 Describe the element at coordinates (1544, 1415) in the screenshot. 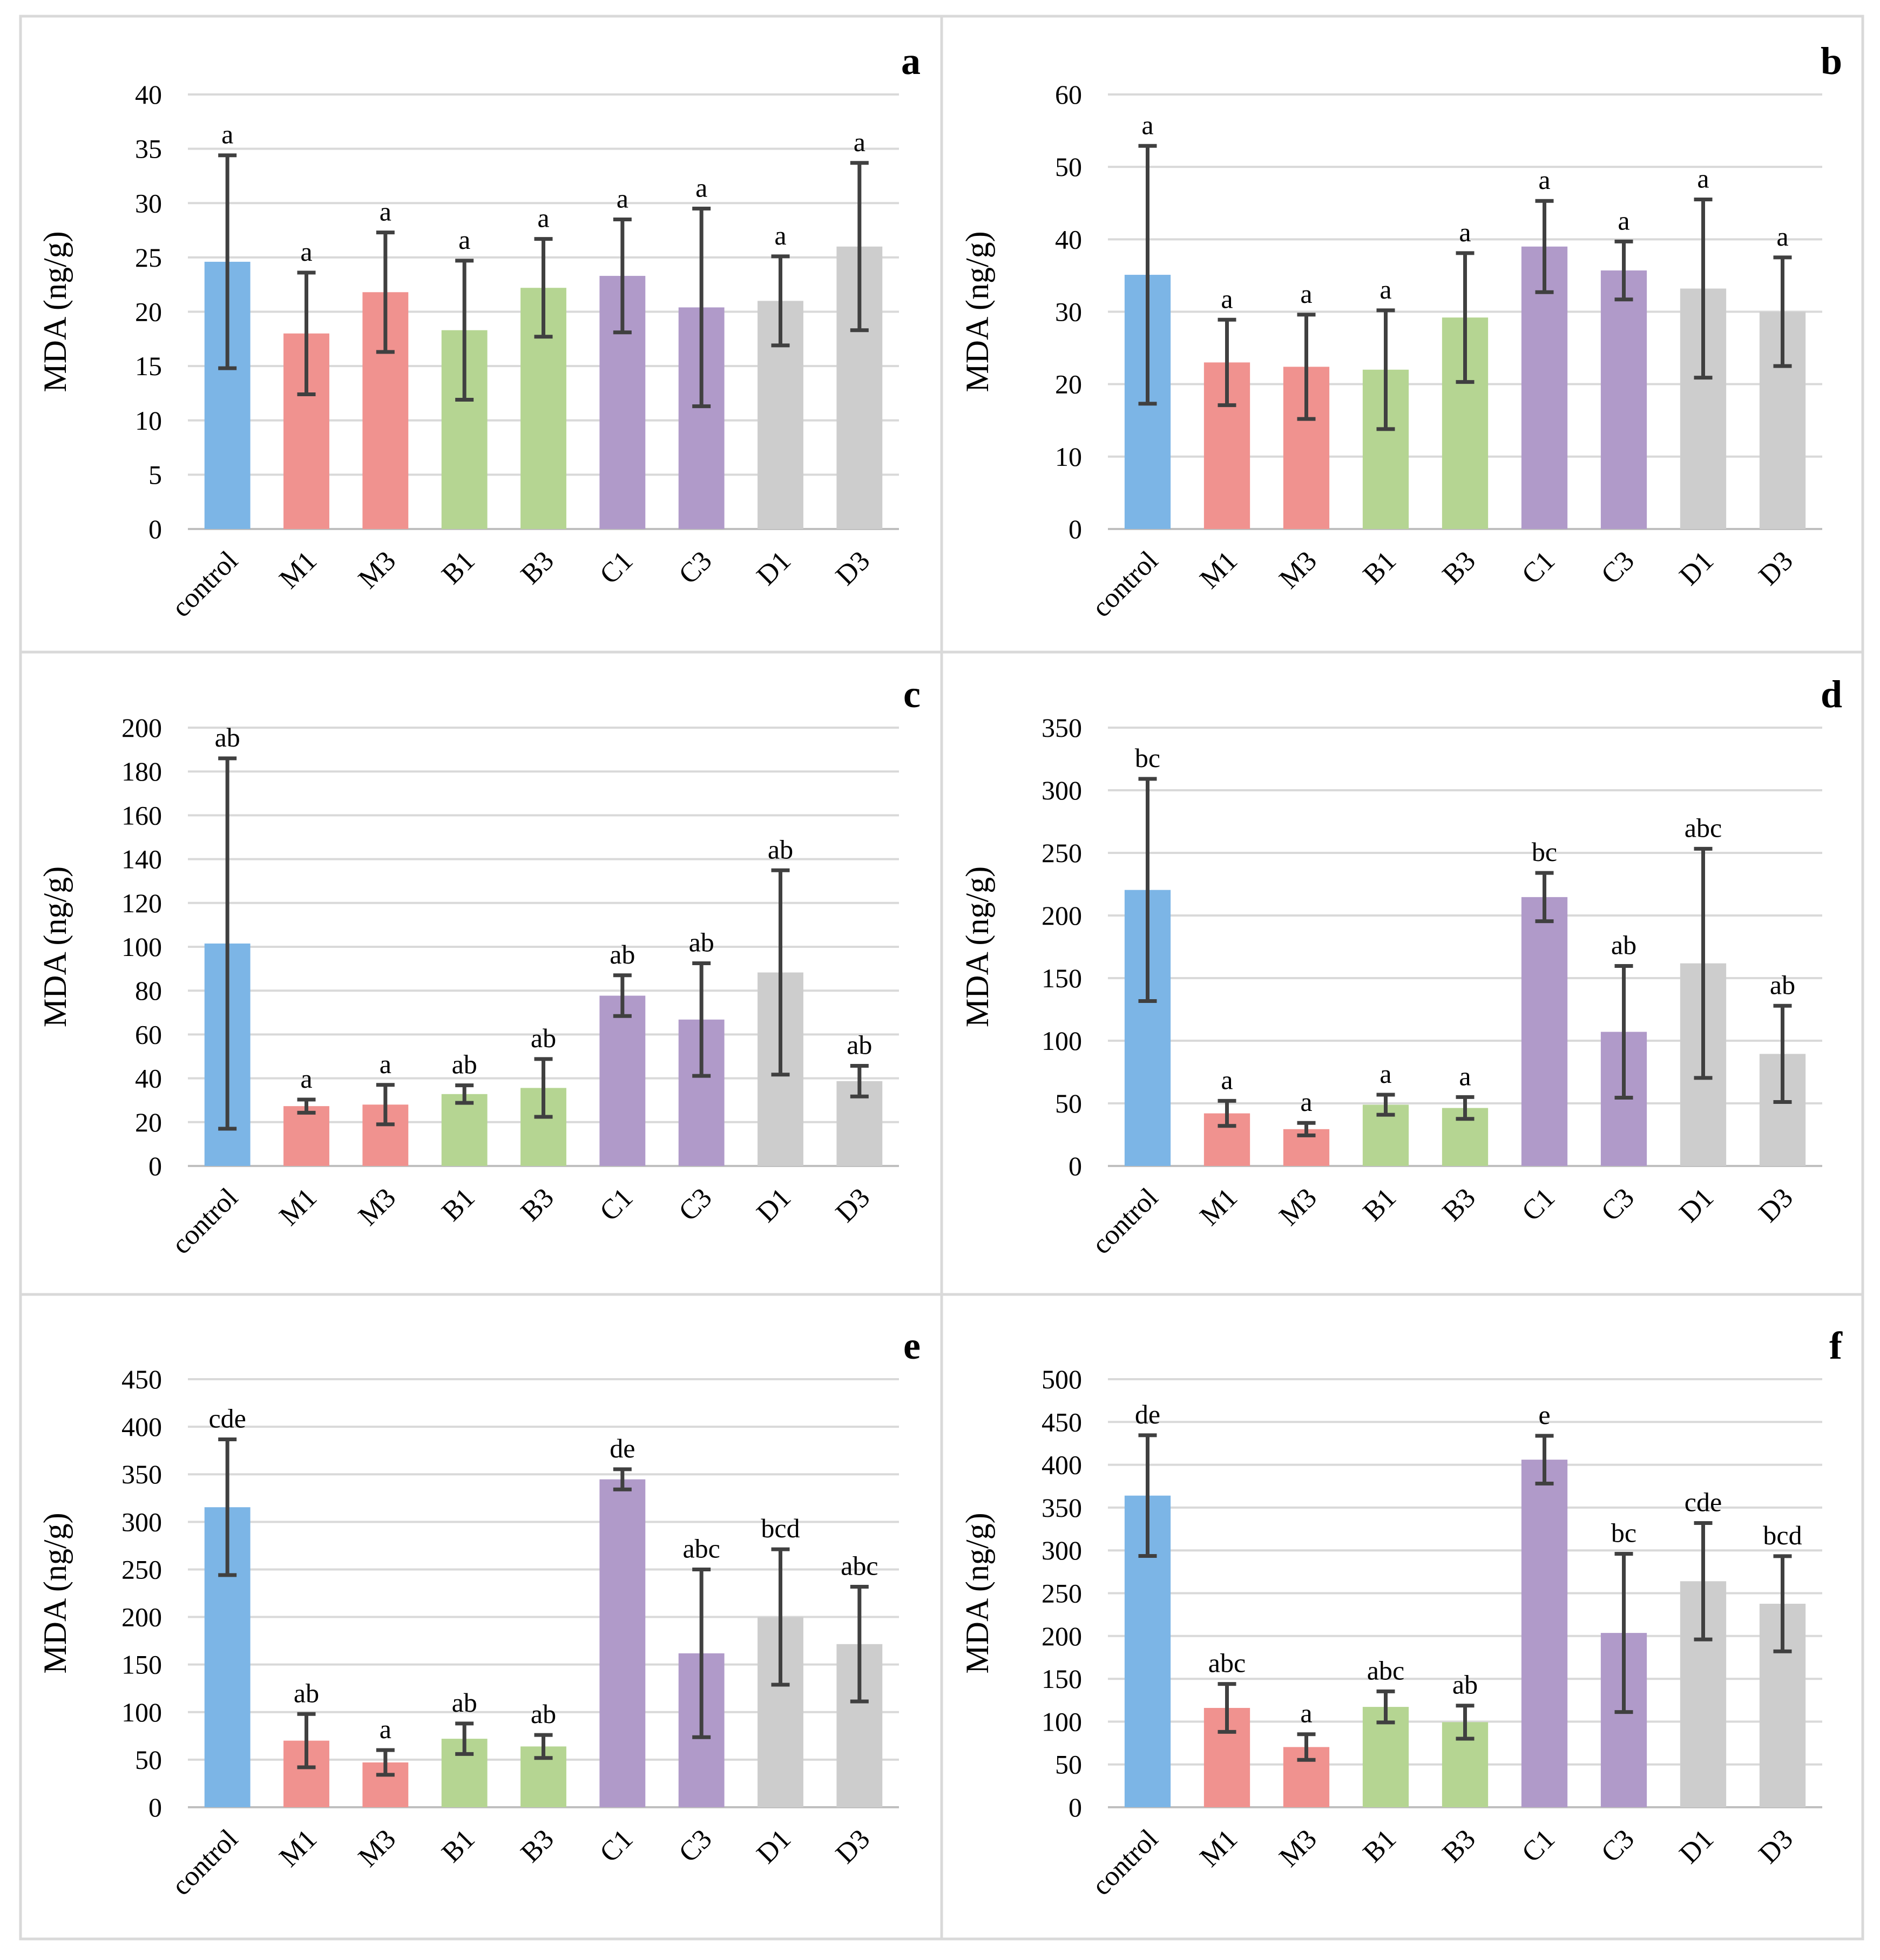

I see `significance-letter: e` at that location.